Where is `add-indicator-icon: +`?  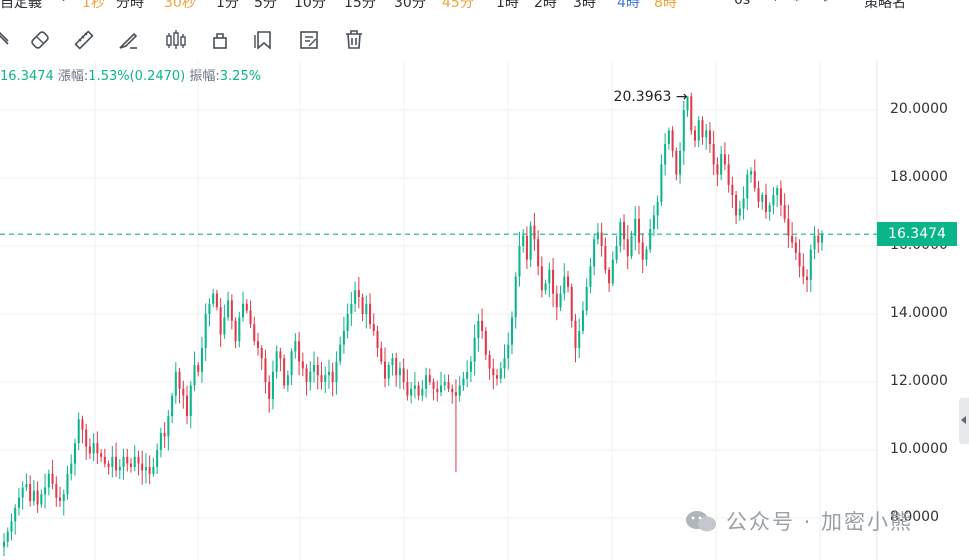
add-indicator-icon: + is located at coordinates (775, 2).